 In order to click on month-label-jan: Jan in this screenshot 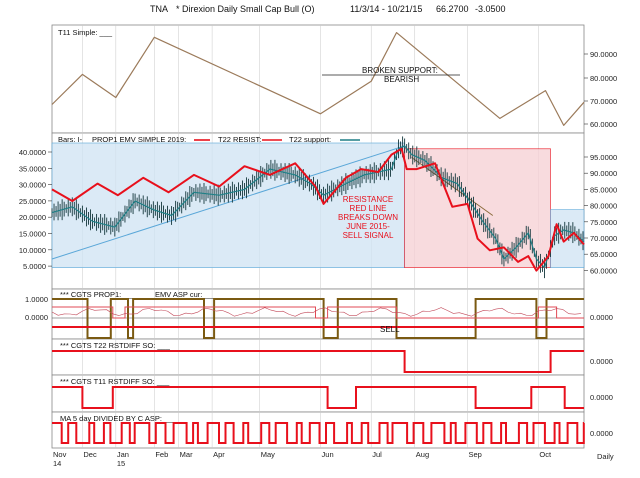, I will do `click(123, 454)`.